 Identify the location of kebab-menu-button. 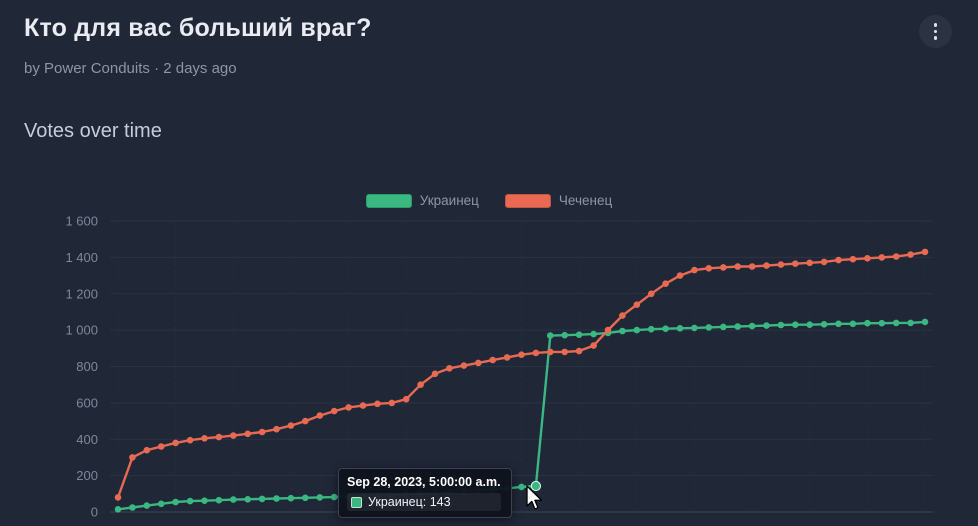
(935, 31).